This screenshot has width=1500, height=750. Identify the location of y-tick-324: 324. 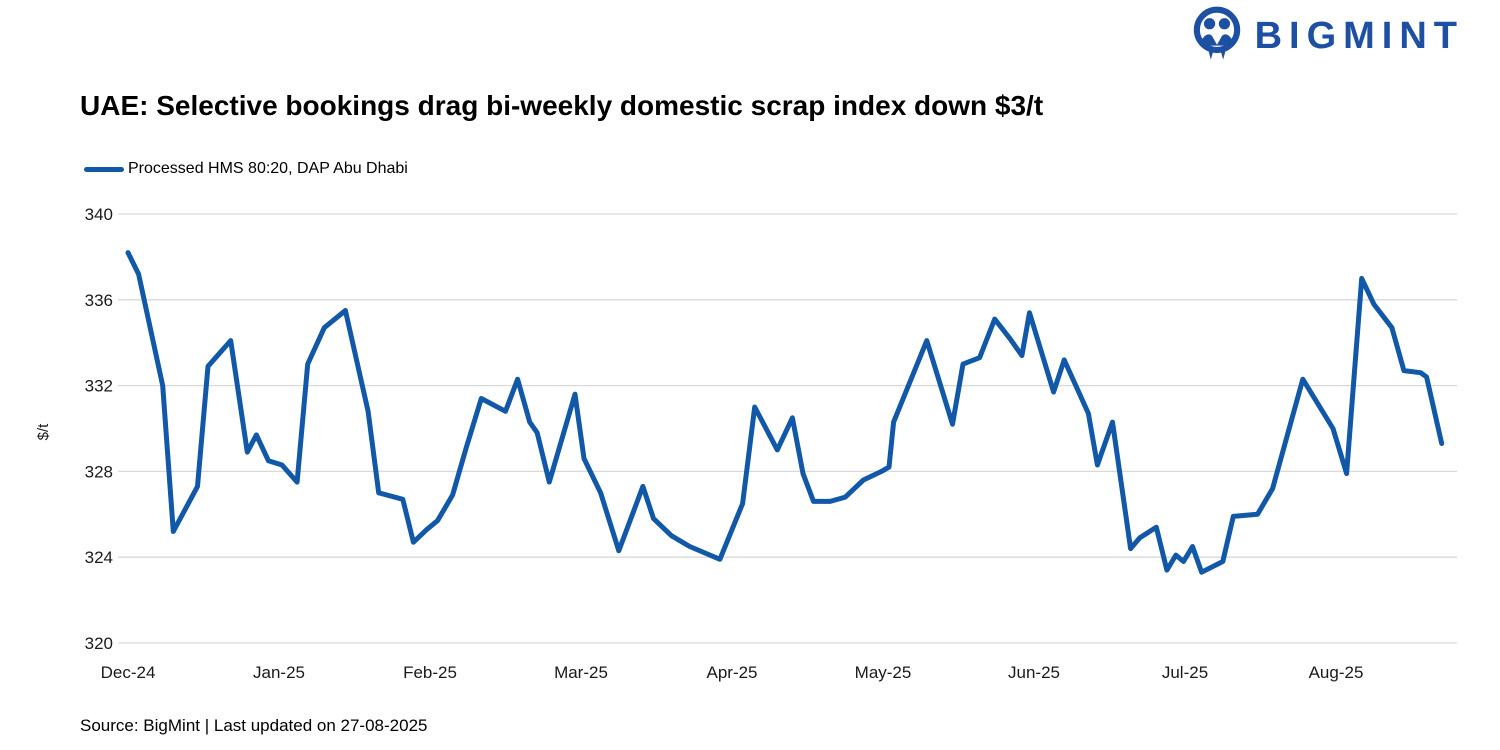
(99, 557).